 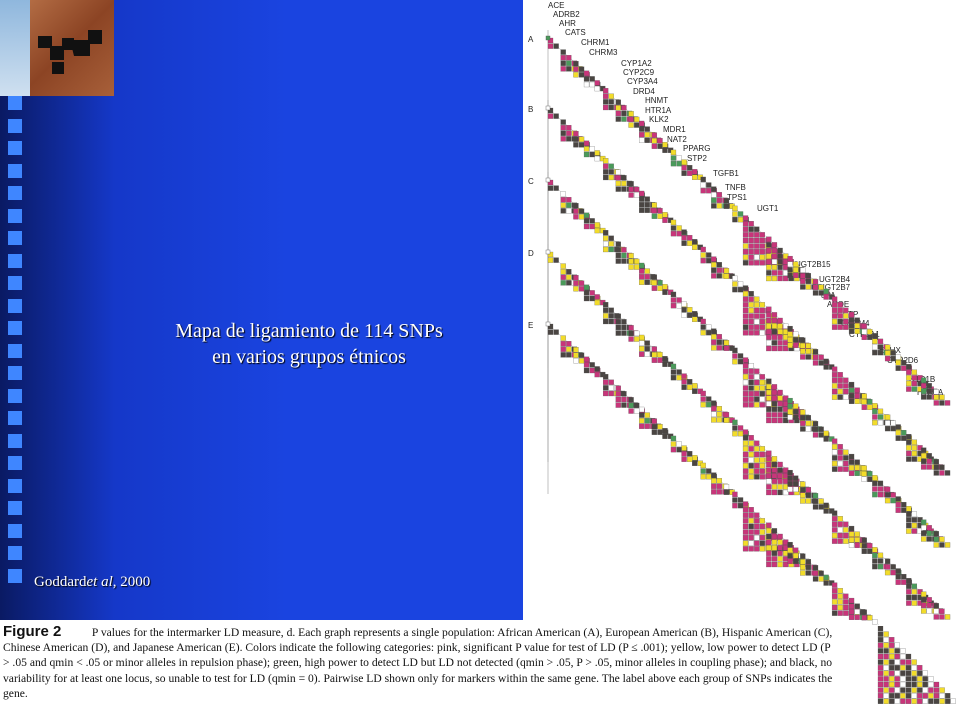 I want to click on population-label: D, so click(x=531, y=253).